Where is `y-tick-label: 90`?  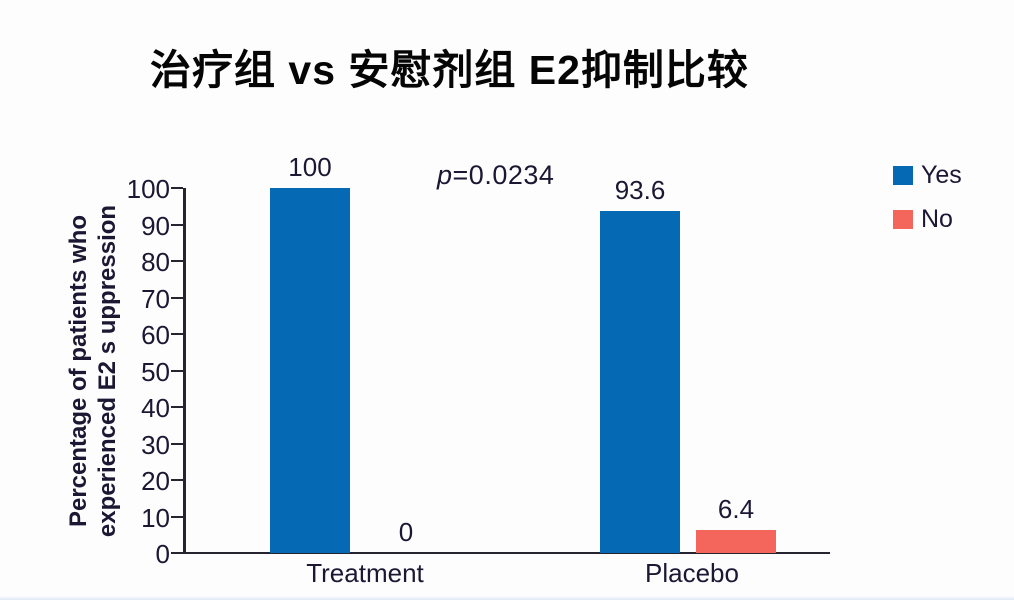 y-tick-label: 90 is located at coordinates (155, 225).